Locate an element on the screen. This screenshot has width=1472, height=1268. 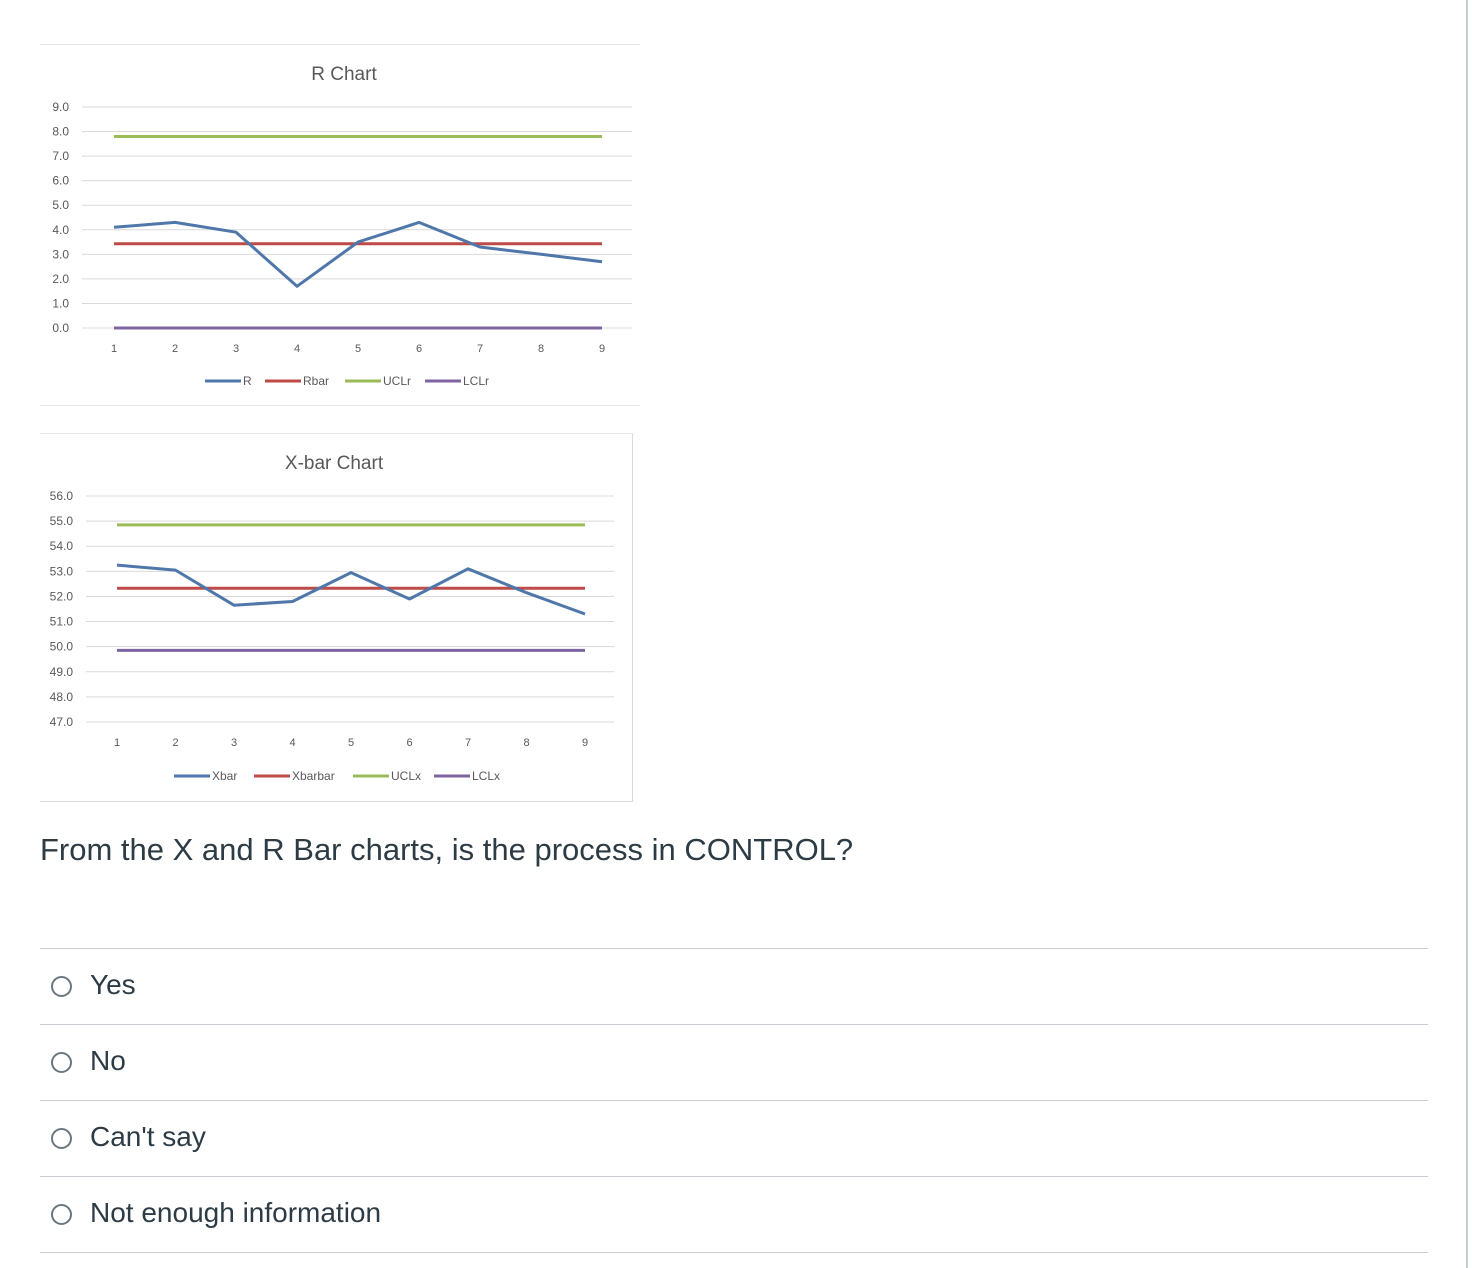
series-line-r is located at coordinates (358, 254).